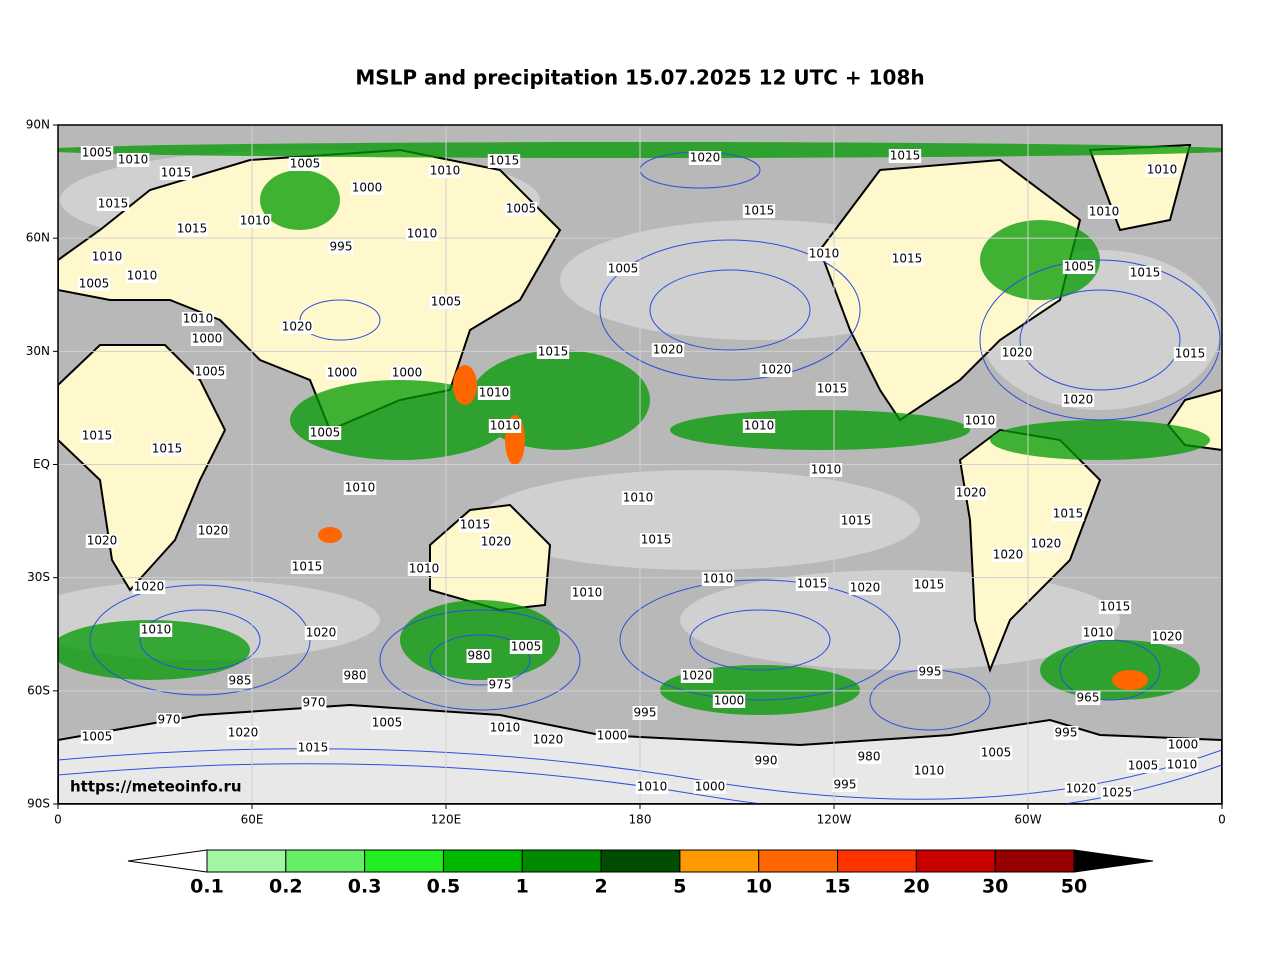  Describe the element at coordinates (365, 887) in the screenshot. I see `colorbar-label: 0.3` at that location.